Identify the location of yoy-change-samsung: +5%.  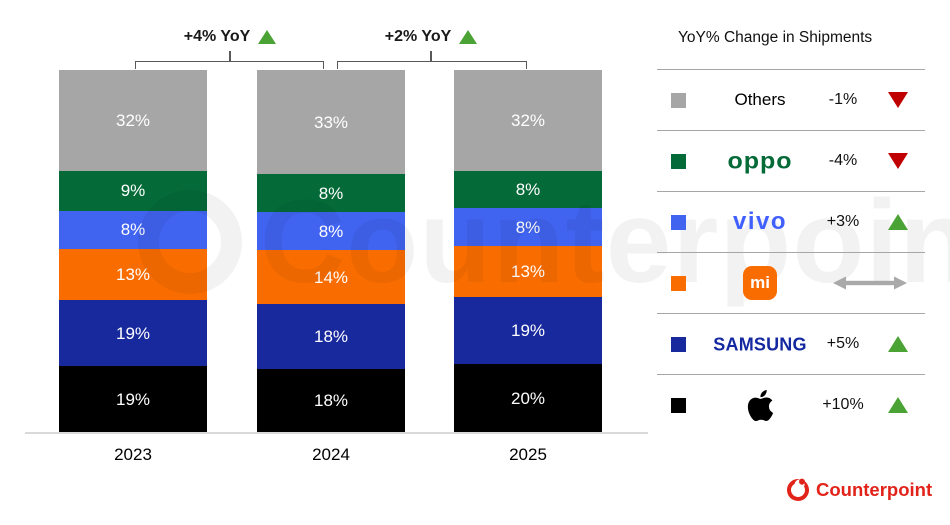
(843, 343).